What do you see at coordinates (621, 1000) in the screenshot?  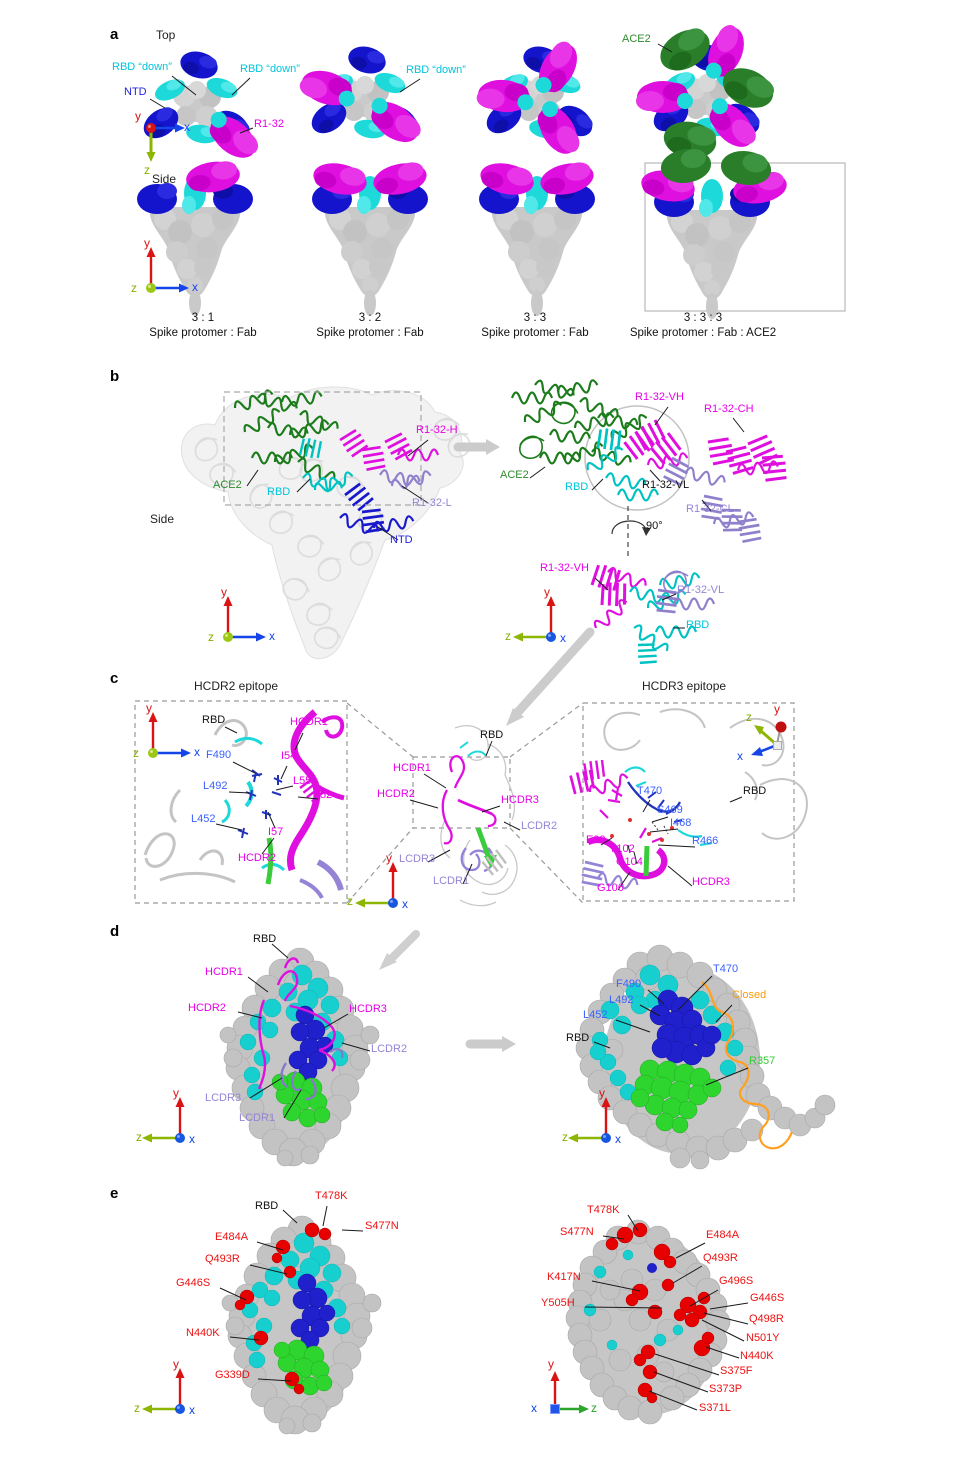 I see `label-l492-d: L492` at bounding box center [621, 1000].